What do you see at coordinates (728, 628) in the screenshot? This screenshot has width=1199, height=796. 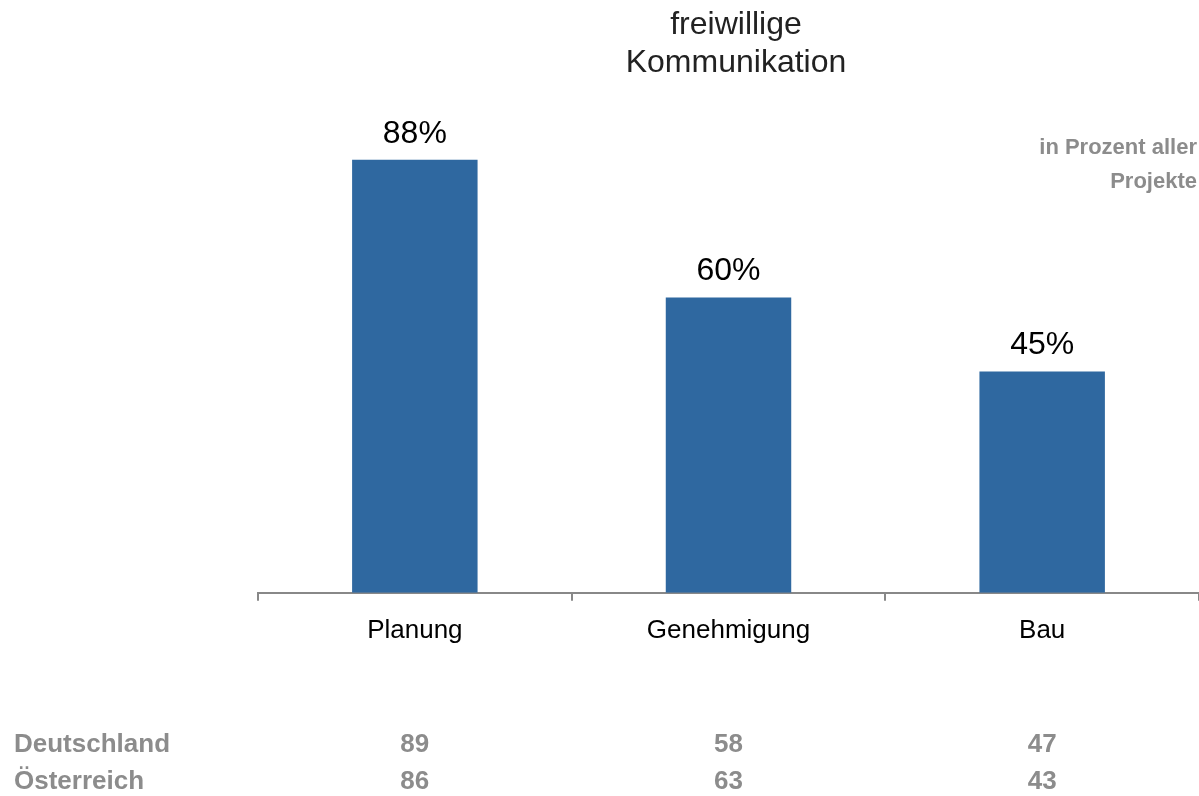 I see `x-tick-label: Genehmigung` at bounding box center [728, 628].